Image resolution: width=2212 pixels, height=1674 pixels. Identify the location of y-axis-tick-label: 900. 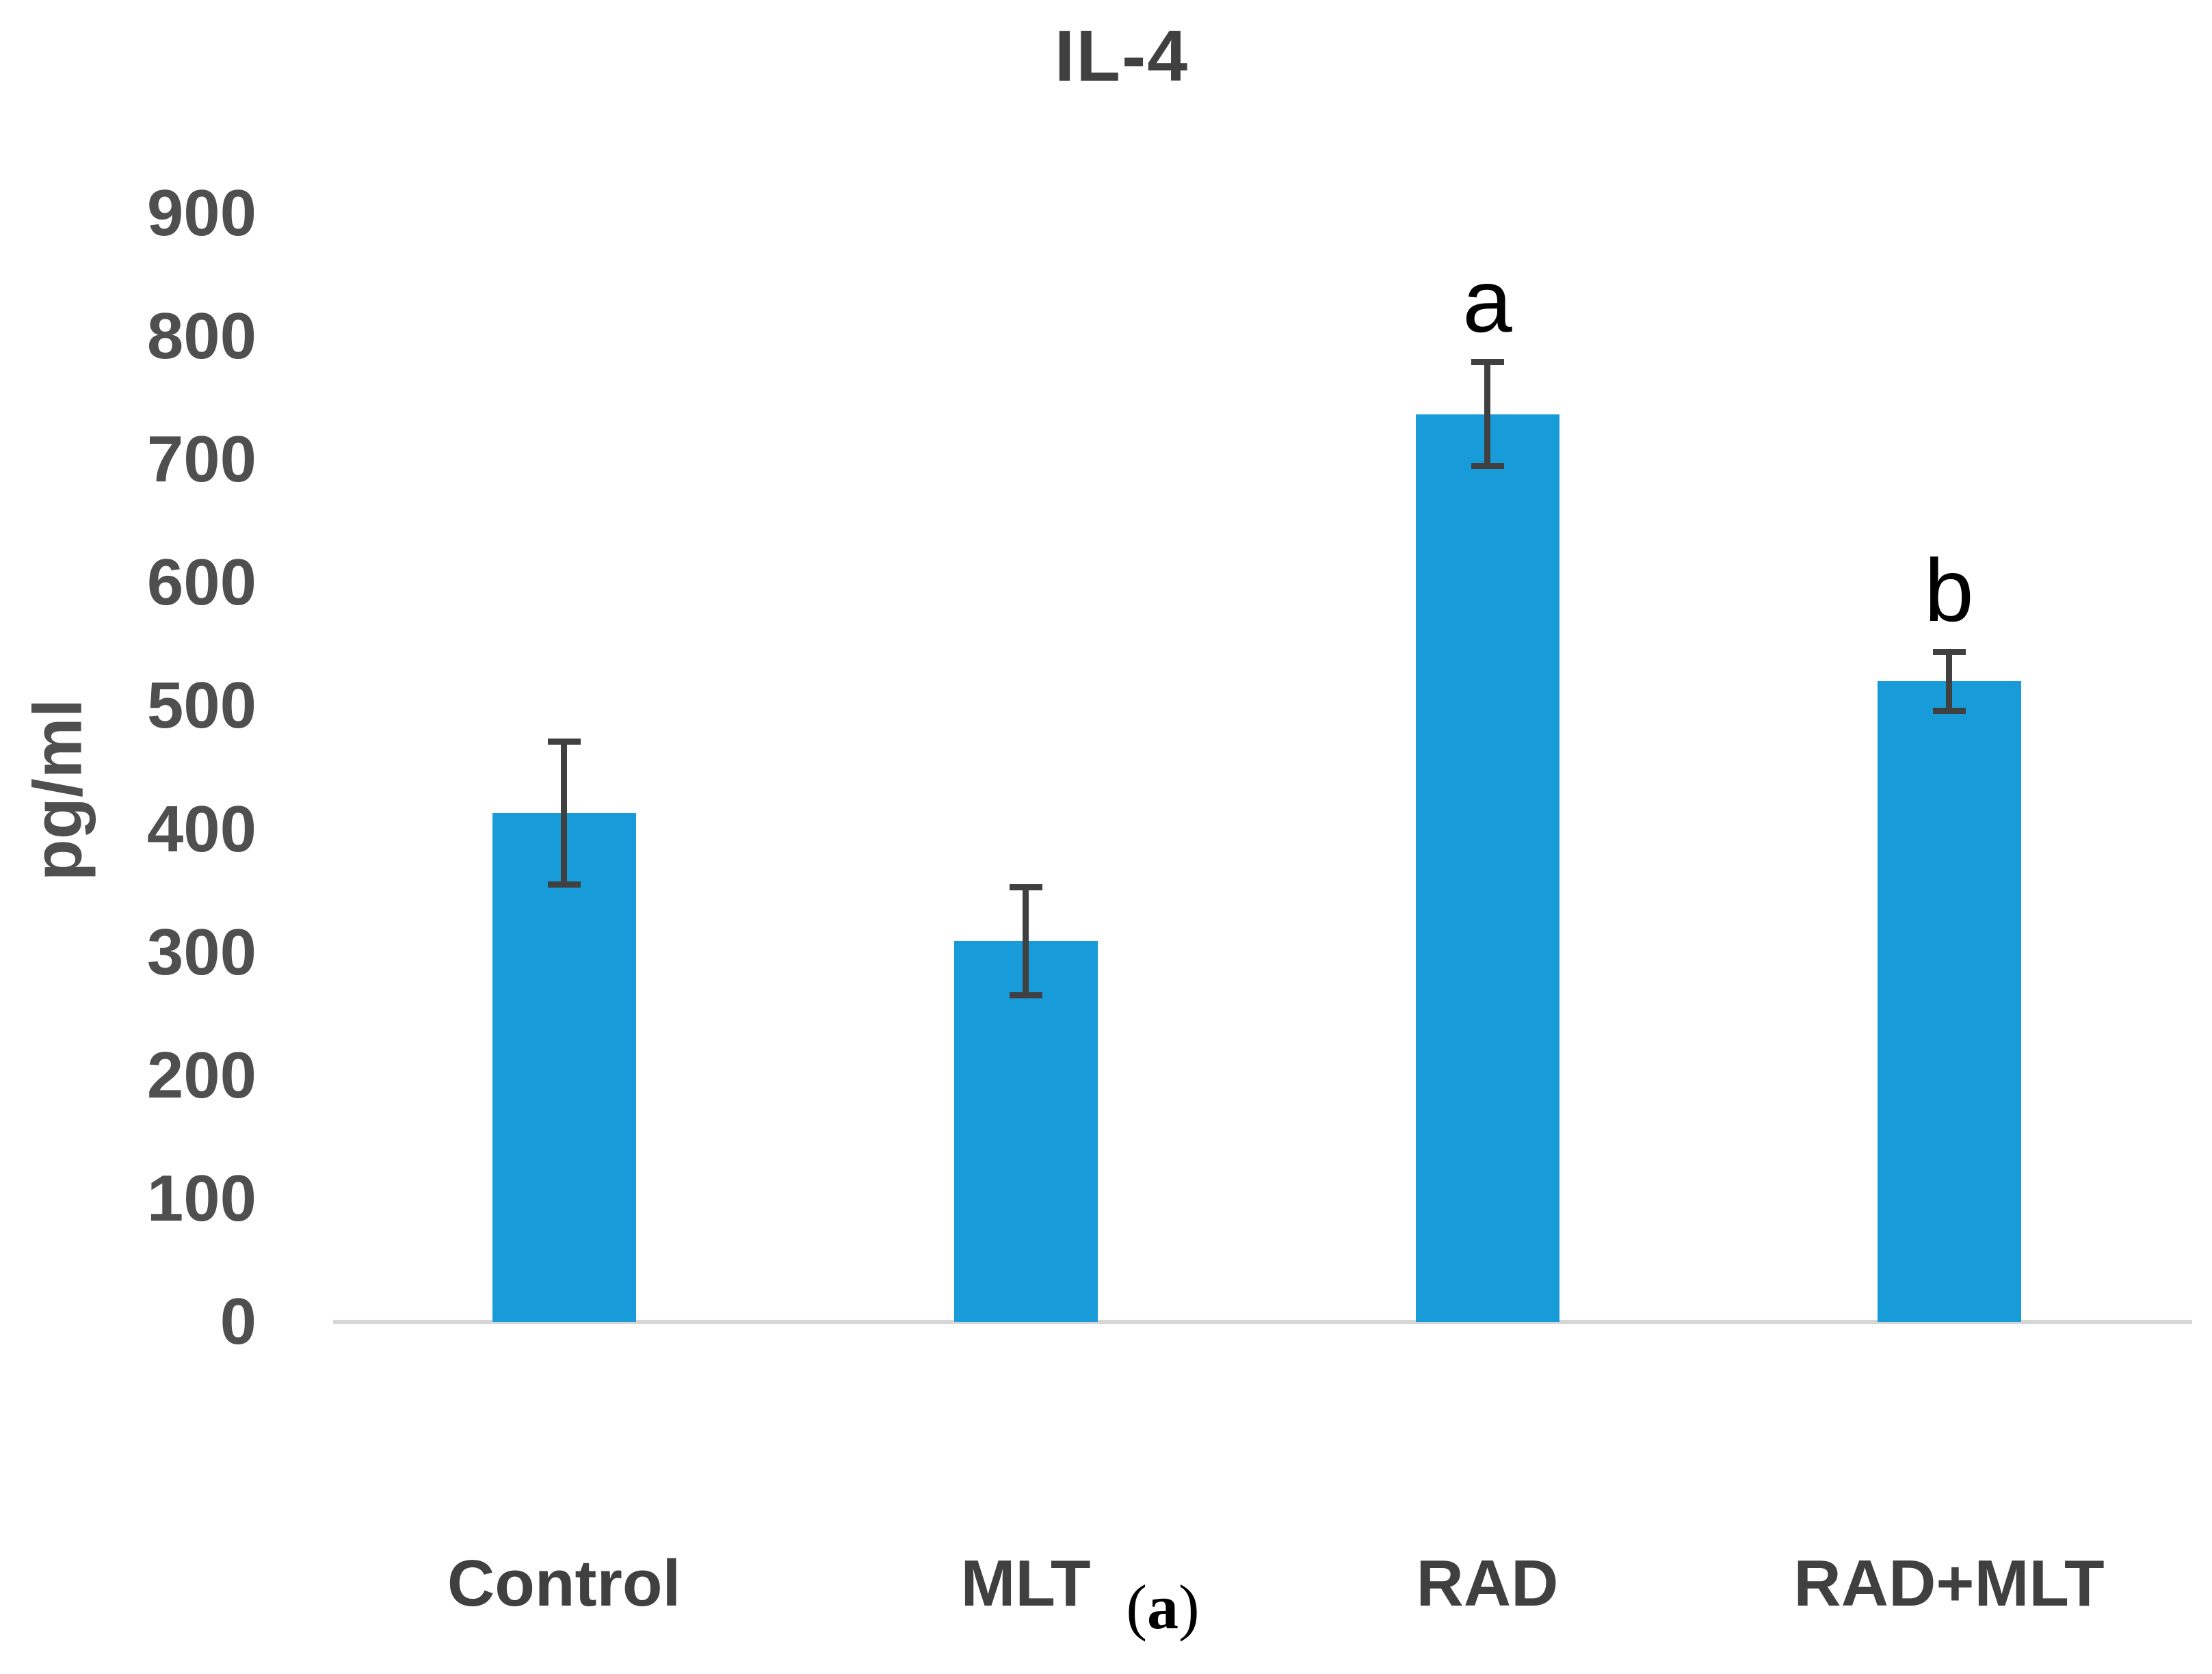
(201, 213).